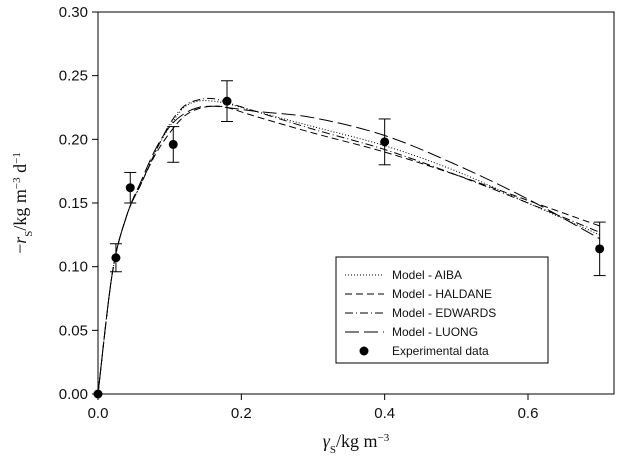 Image resolution: width=632 pixels, height=464 pixels. What do you see at coordinates (73, 139) in the screenshot?
I see `y-tick-label: 0.20` at bounding box center [73, 139].